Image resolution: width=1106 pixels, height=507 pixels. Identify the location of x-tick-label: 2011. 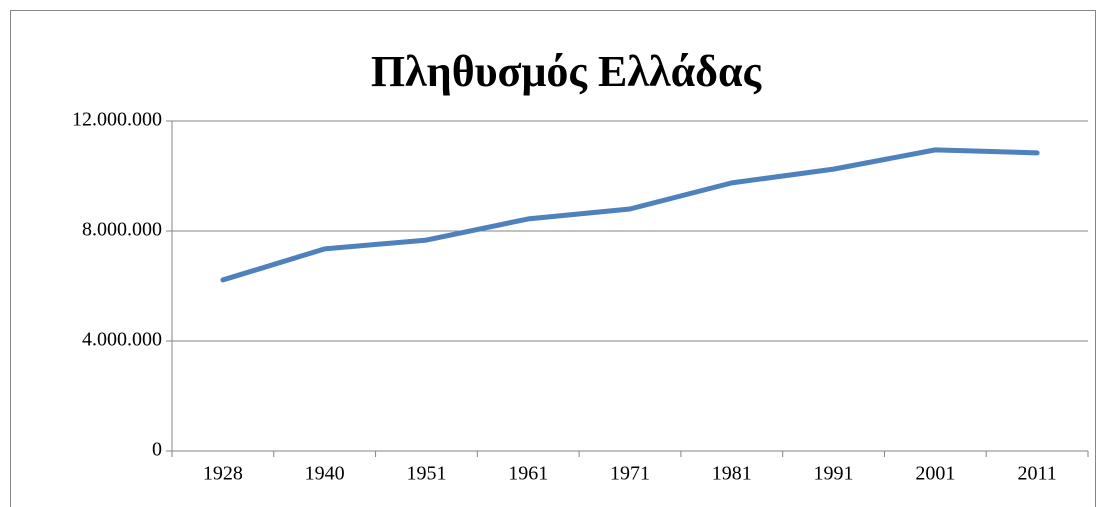
(1036, 474).